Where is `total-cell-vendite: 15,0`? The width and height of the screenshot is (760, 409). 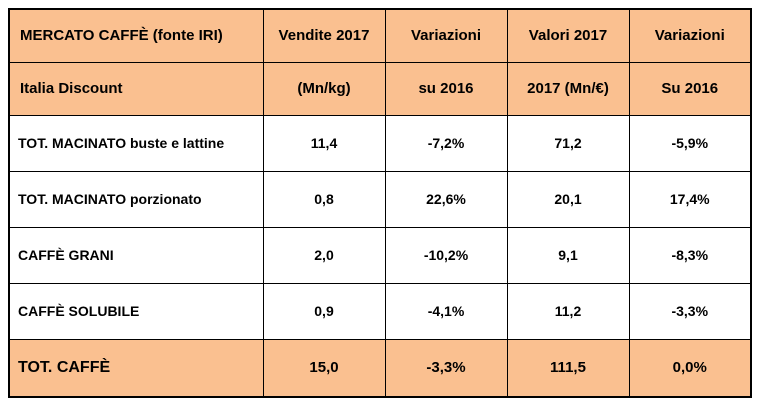
total-cell-vendite: 15,0 is located at coordinates (324, 368).